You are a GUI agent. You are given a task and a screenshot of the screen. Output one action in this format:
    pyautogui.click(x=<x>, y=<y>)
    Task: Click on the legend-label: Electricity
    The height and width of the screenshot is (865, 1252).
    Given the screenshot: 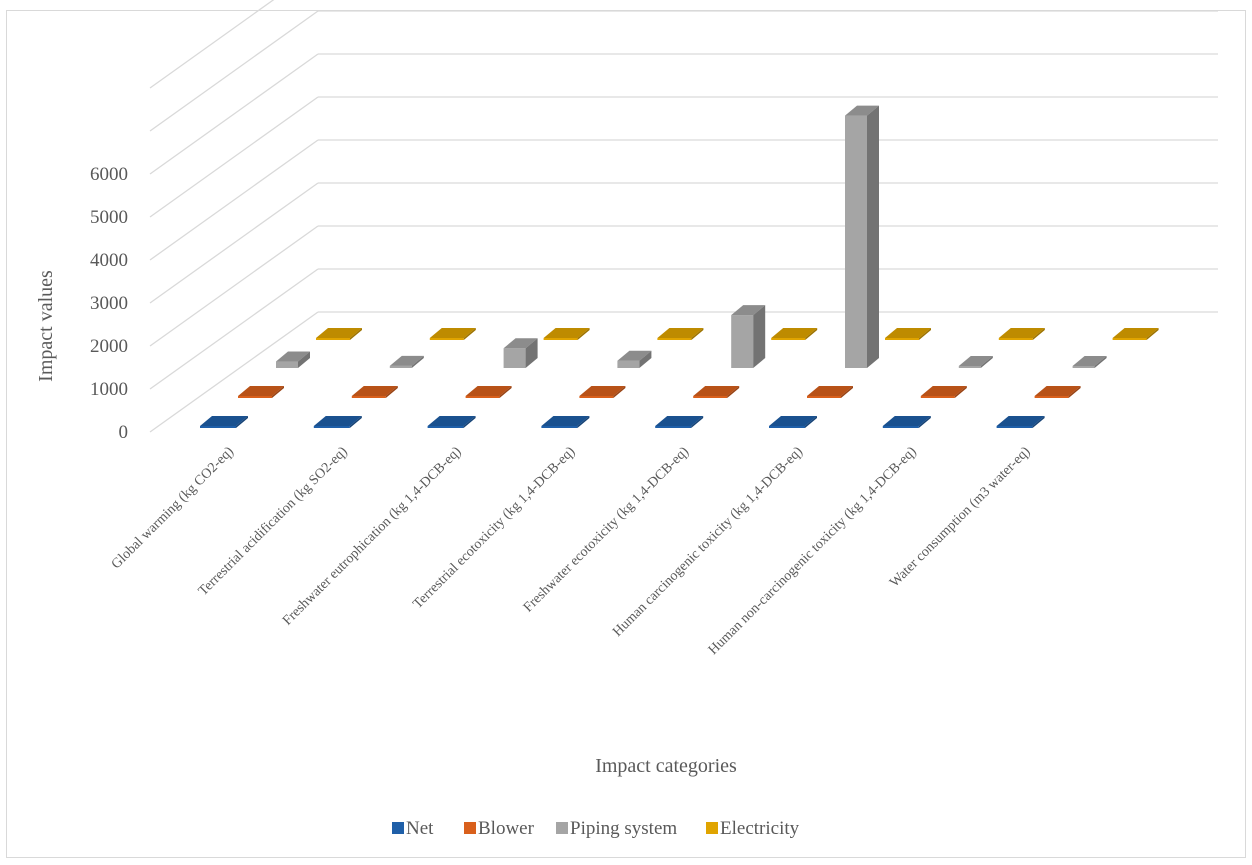 What is the action you would take?
    pyautogui.click(x=760, y=828)
    